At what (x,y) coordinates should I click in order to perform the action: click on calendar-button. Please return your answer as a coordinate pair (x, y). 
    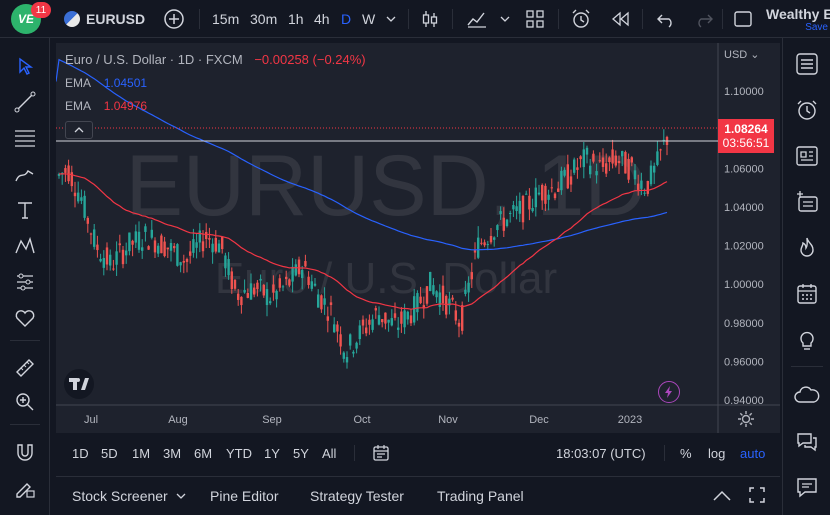
    Looking at the image, I should click on (807, 294).